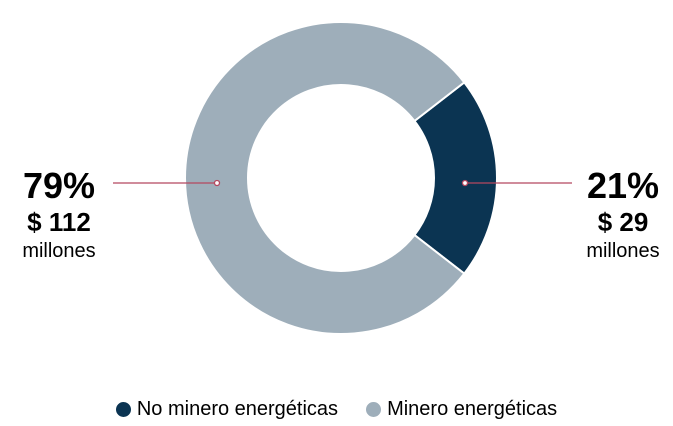  Describe the element at coordinates (623, 185) in the screenshot. I see `percent-label-no-minero: 21%` at that location.